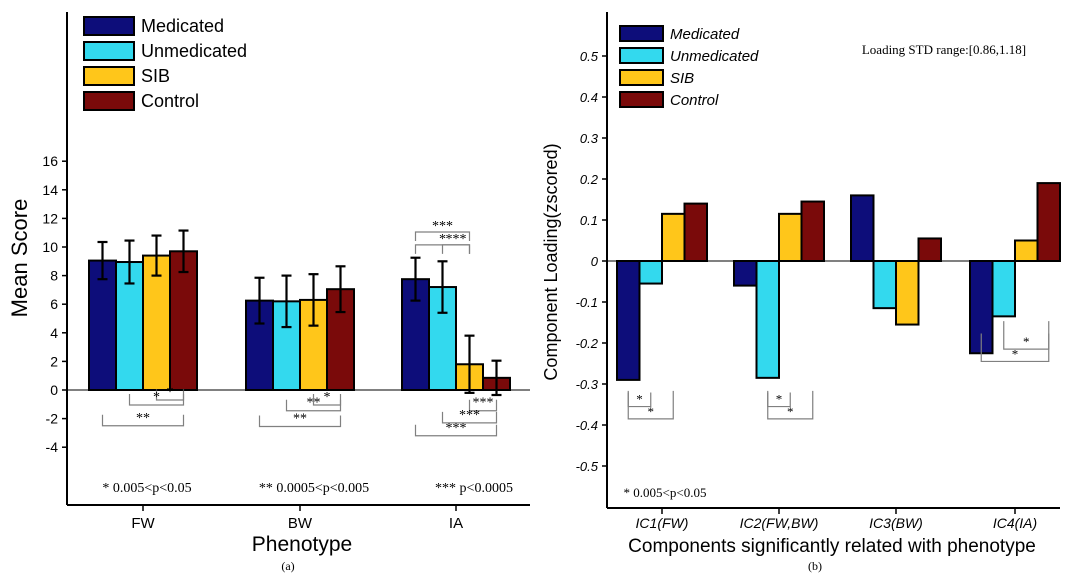 The image size is (1065, 575). I want to click on bar-sib-ic2-fw-bw, so click(790, 237).